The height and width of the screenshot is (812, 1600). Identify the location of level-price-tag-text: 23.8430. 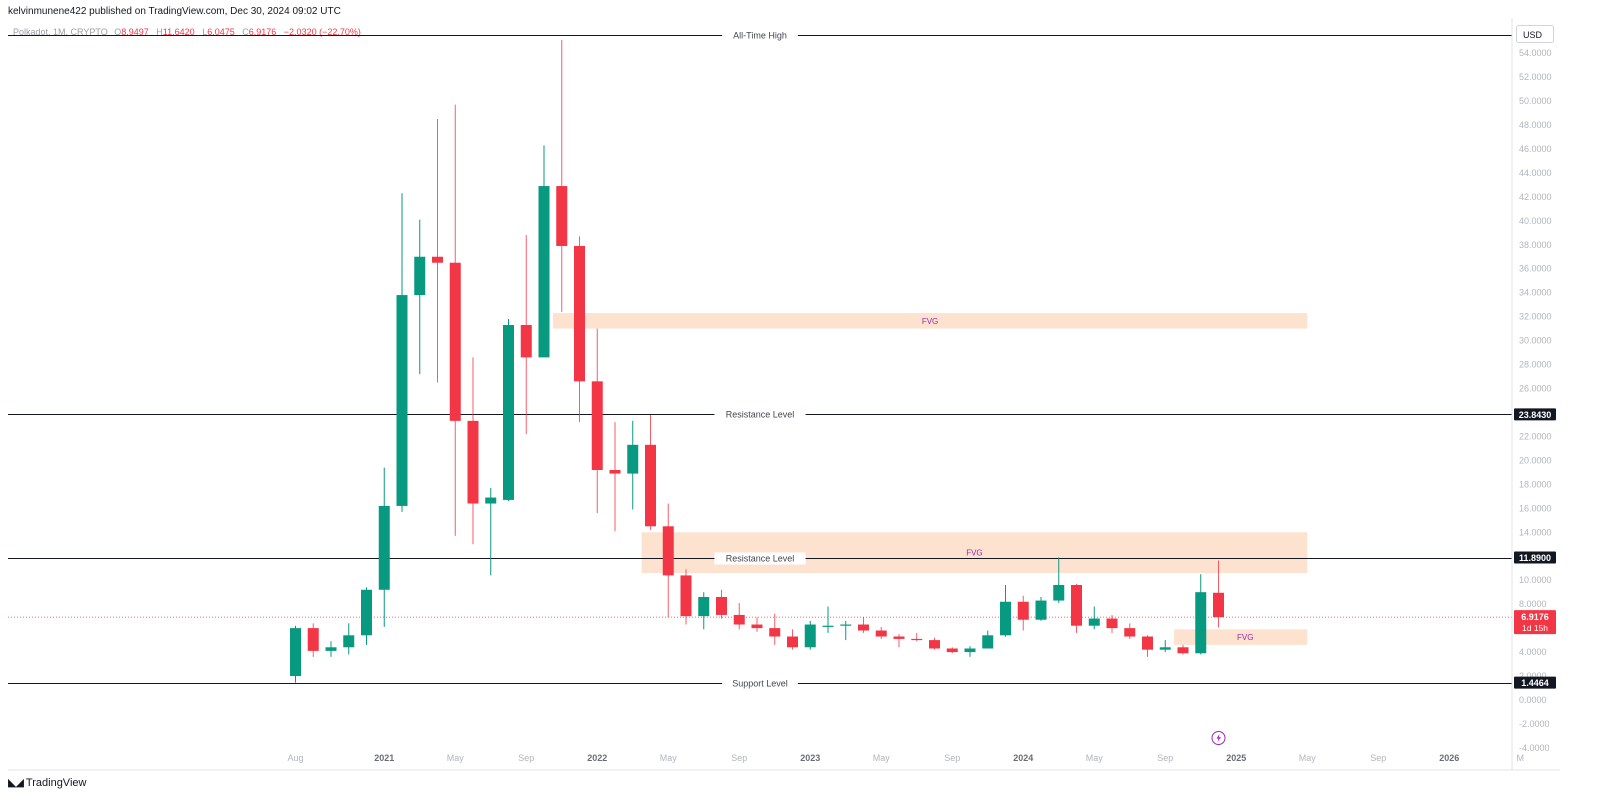
(1535, 415).